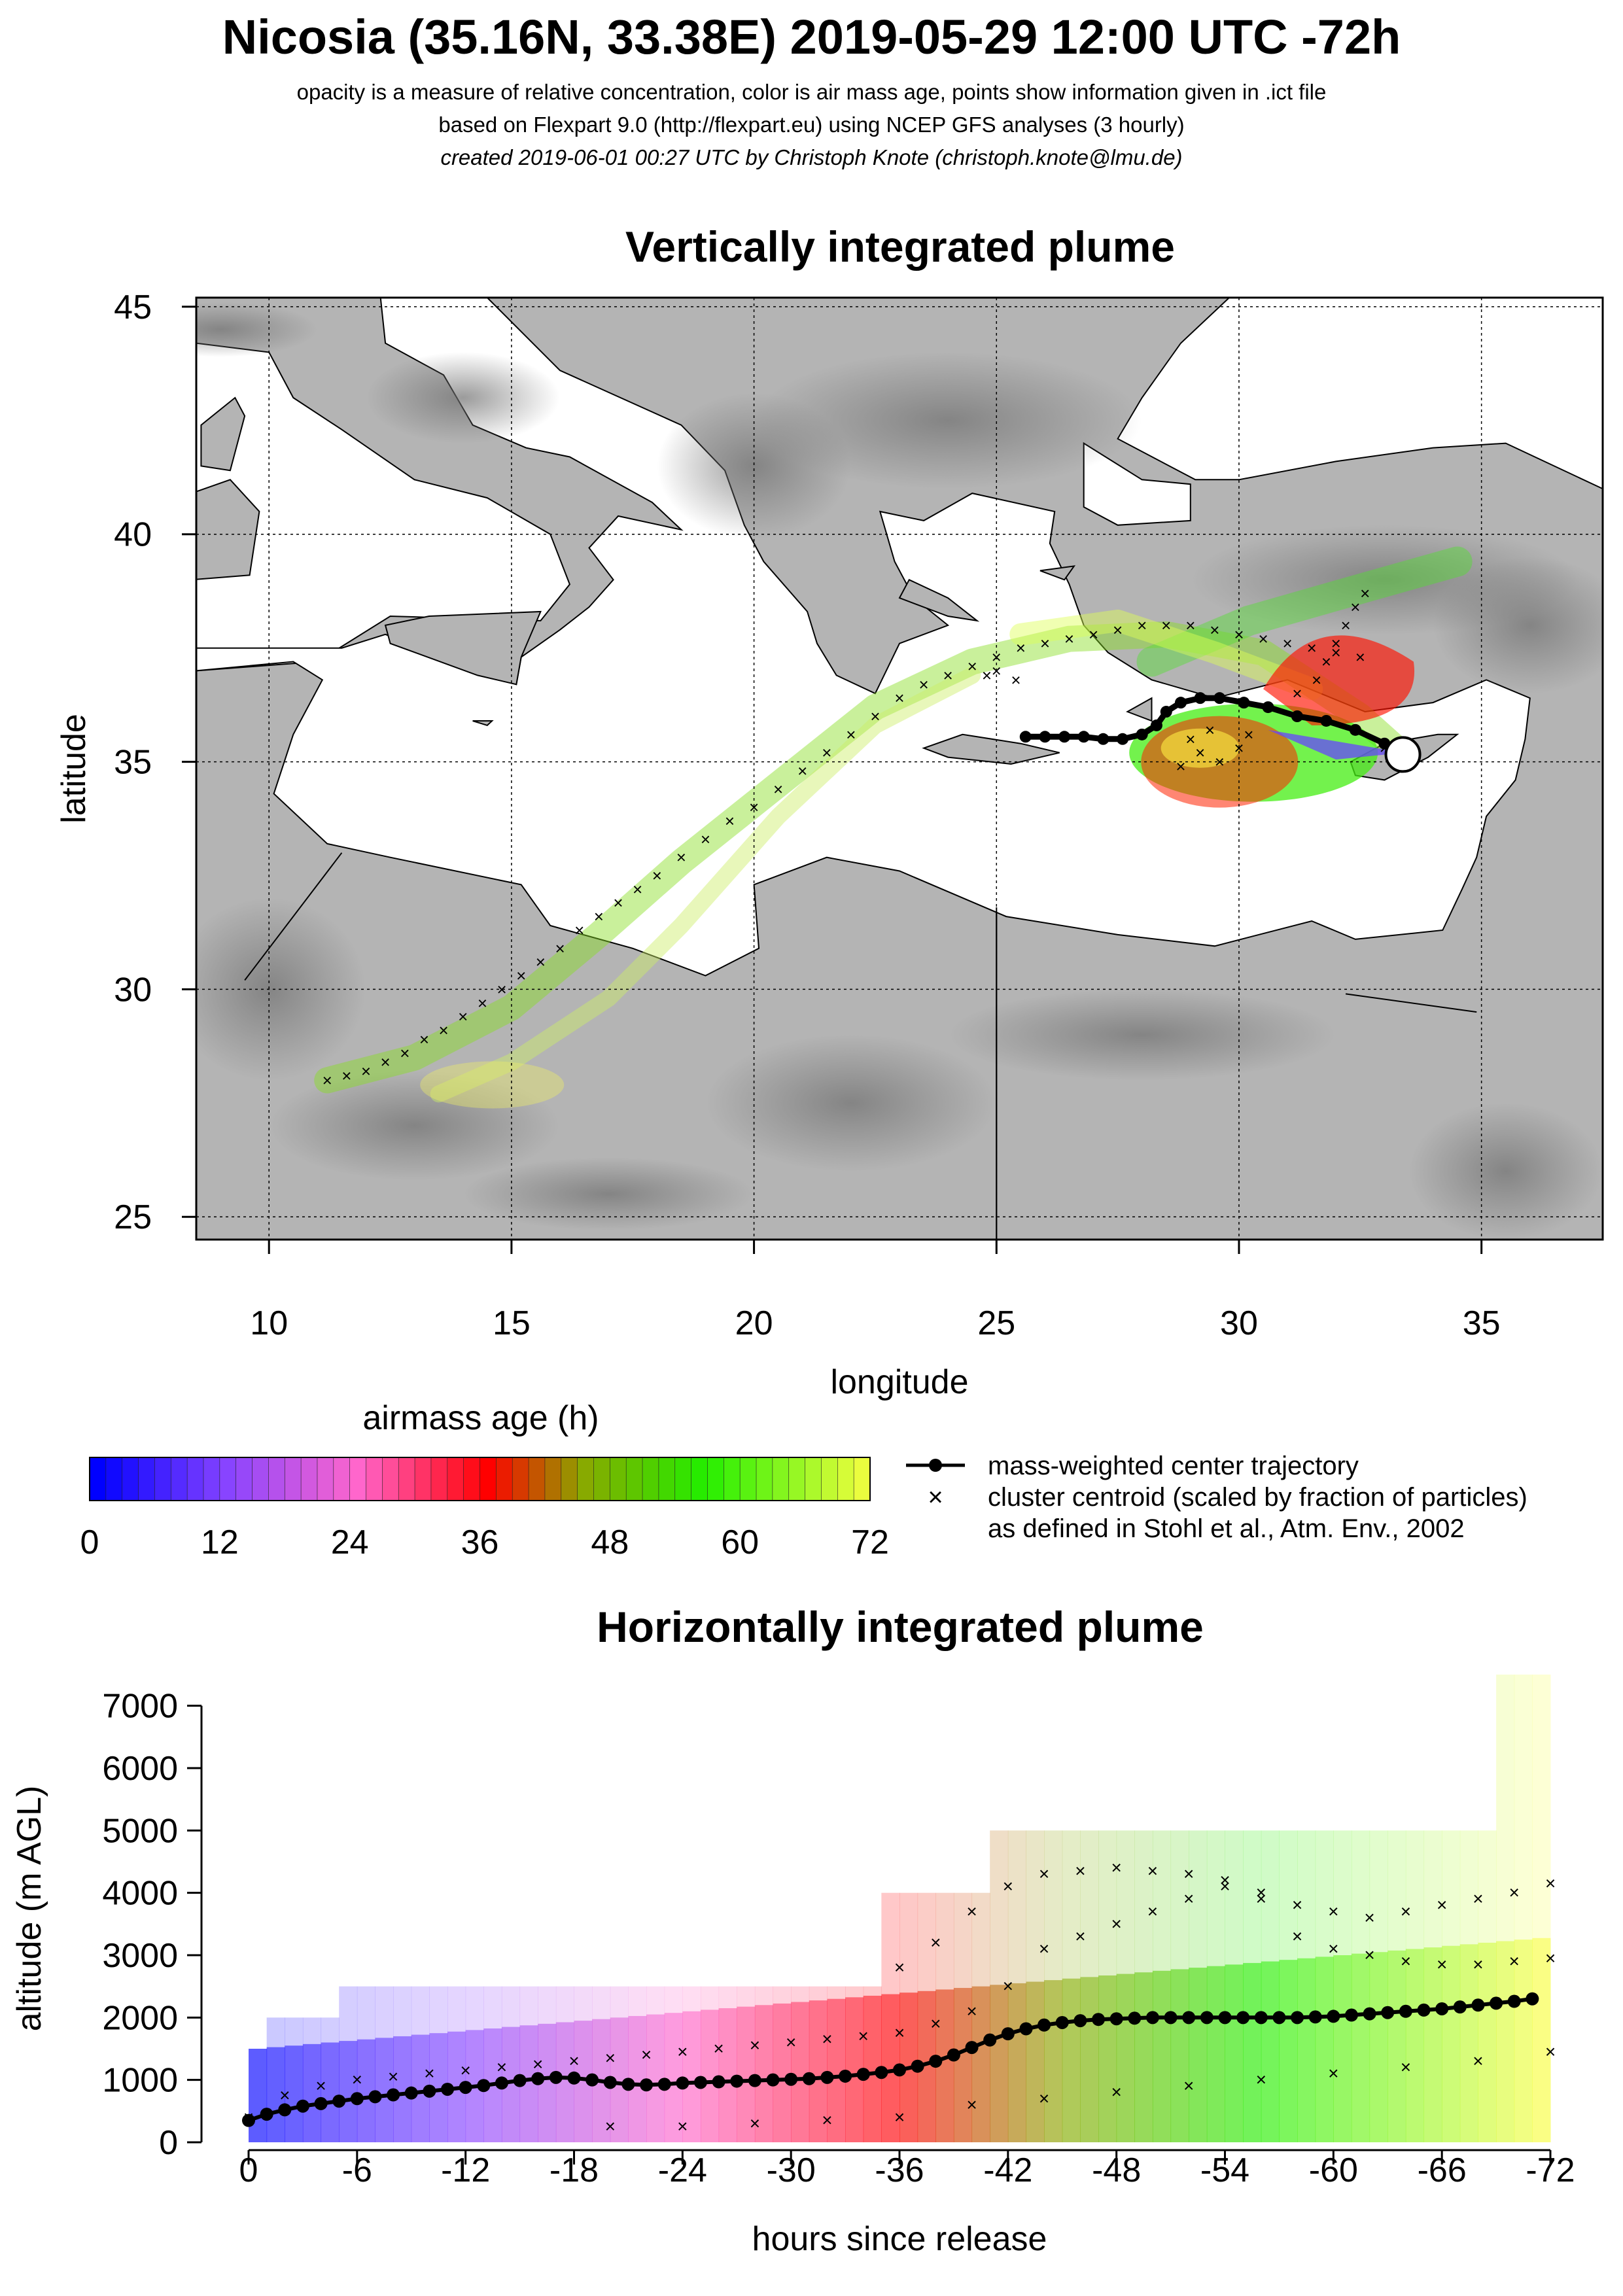  Describe the element at coordinates (1551, 2170) in the screenshot. I see `altitude-xtick-label: -72` at that location.